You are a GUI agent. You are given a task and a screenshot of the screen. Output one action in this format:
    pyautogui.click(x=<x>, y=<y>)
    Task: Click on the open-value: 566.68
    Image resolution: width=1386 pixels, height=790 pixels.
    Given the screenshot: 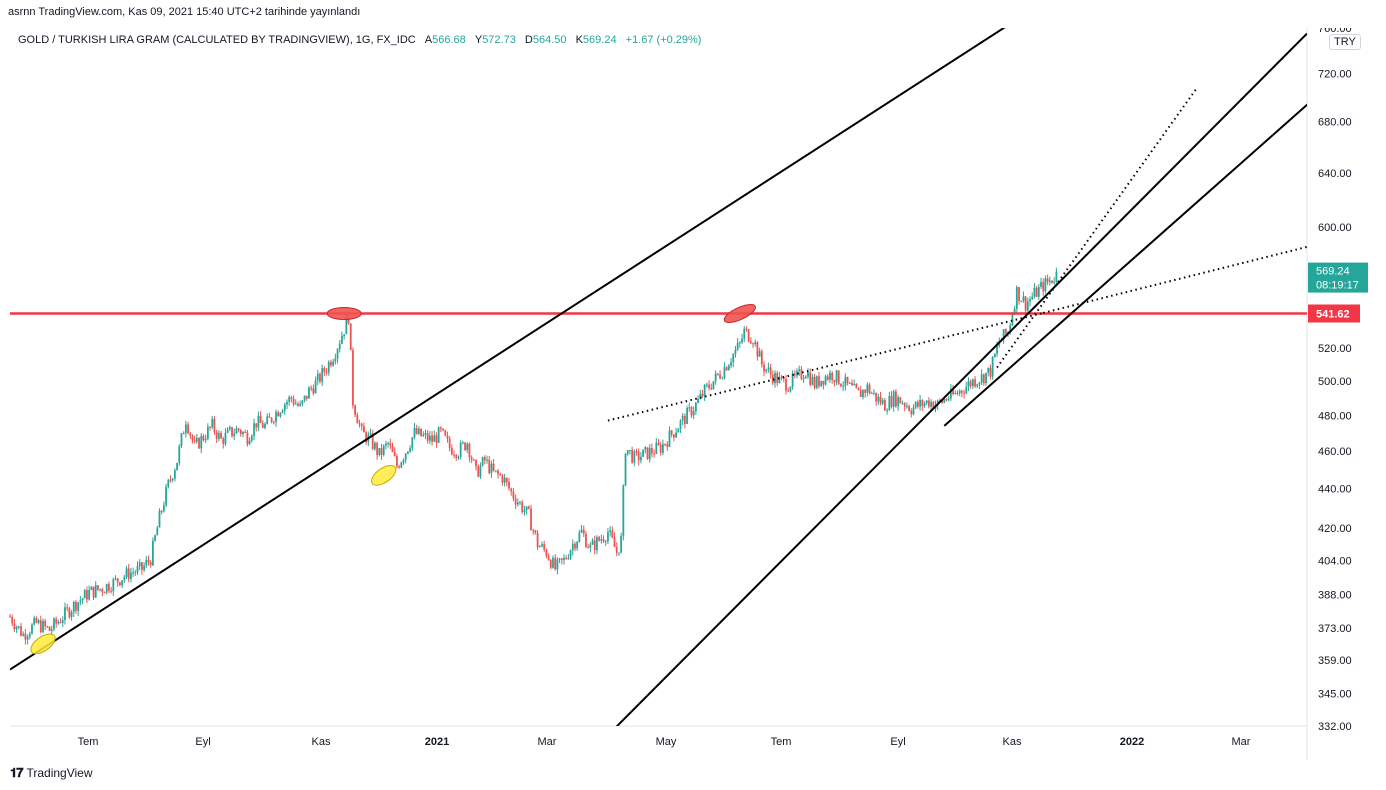 What is the action you would take?
    pyautogui.click(x=449, y=40)
    